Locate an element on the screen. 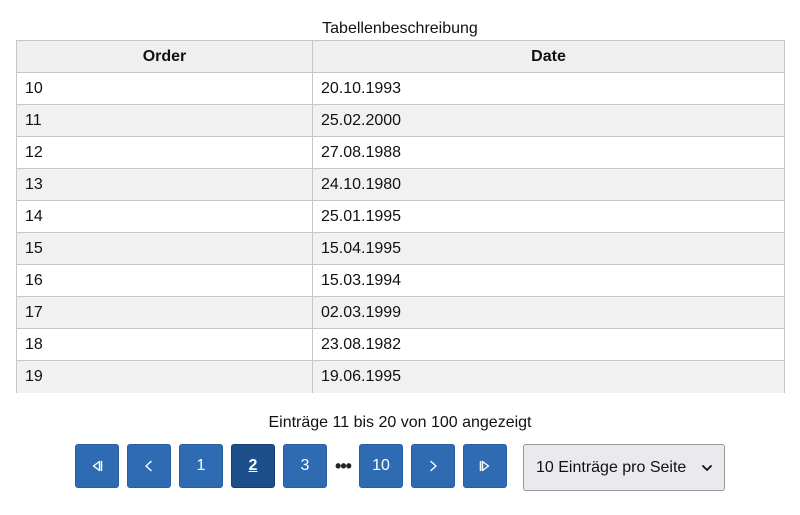  date-cell: 15.04.1995 is located at coordinates (548, 248).